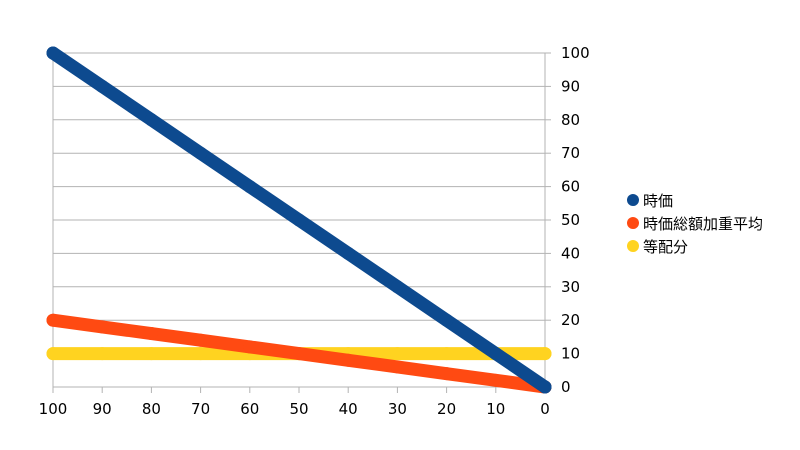  Describe the element at coordinates (348, 409) in the screenshot. I see `x-tick-label: 40` at that location.